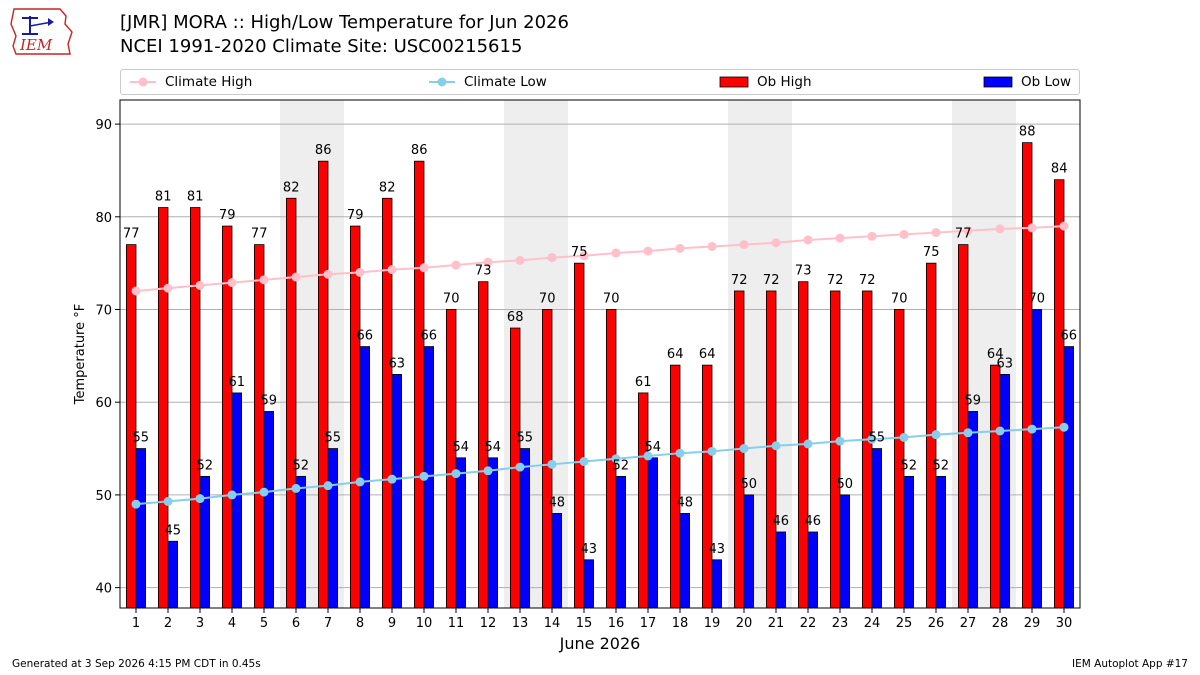 This screenshot has height=675, width=1200. I want to click on x-tick-label-18: 18, so click(680, 623).